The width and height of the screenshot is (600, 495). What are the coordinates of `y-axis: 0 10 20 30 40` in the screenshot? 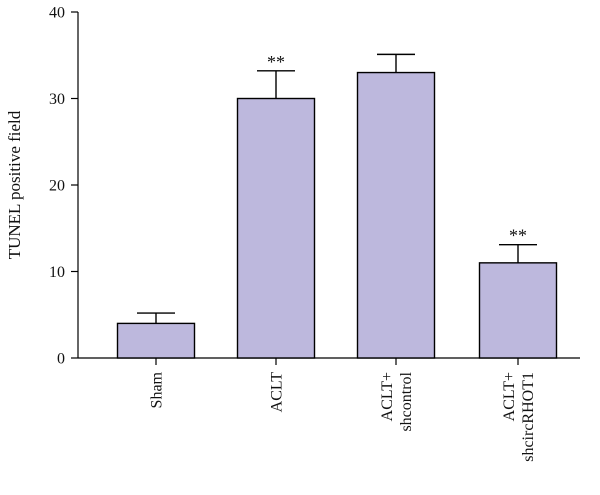 It's located at (64, 186).